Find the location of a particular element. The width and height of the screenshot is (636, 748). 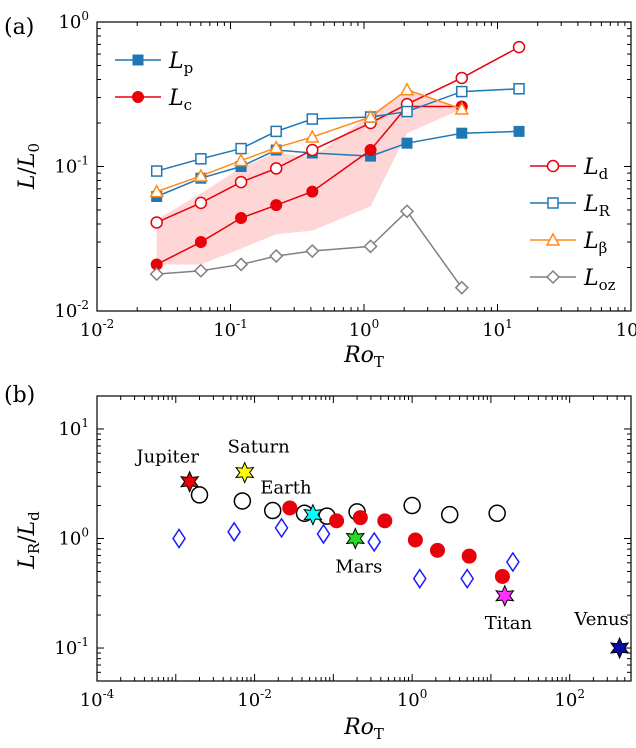

star-marker-jupiter is located at coordinates (189, 481).